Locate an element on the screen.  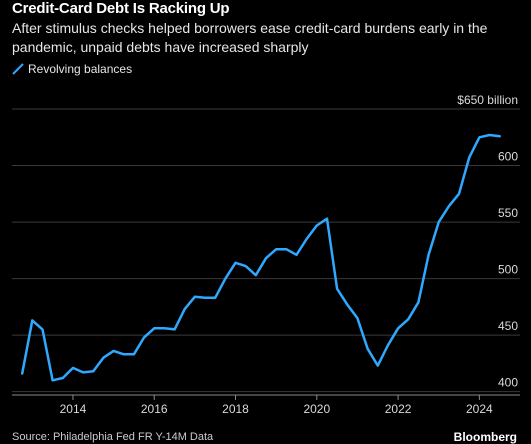
legend-line-icon is located at coordinates (18, 69).